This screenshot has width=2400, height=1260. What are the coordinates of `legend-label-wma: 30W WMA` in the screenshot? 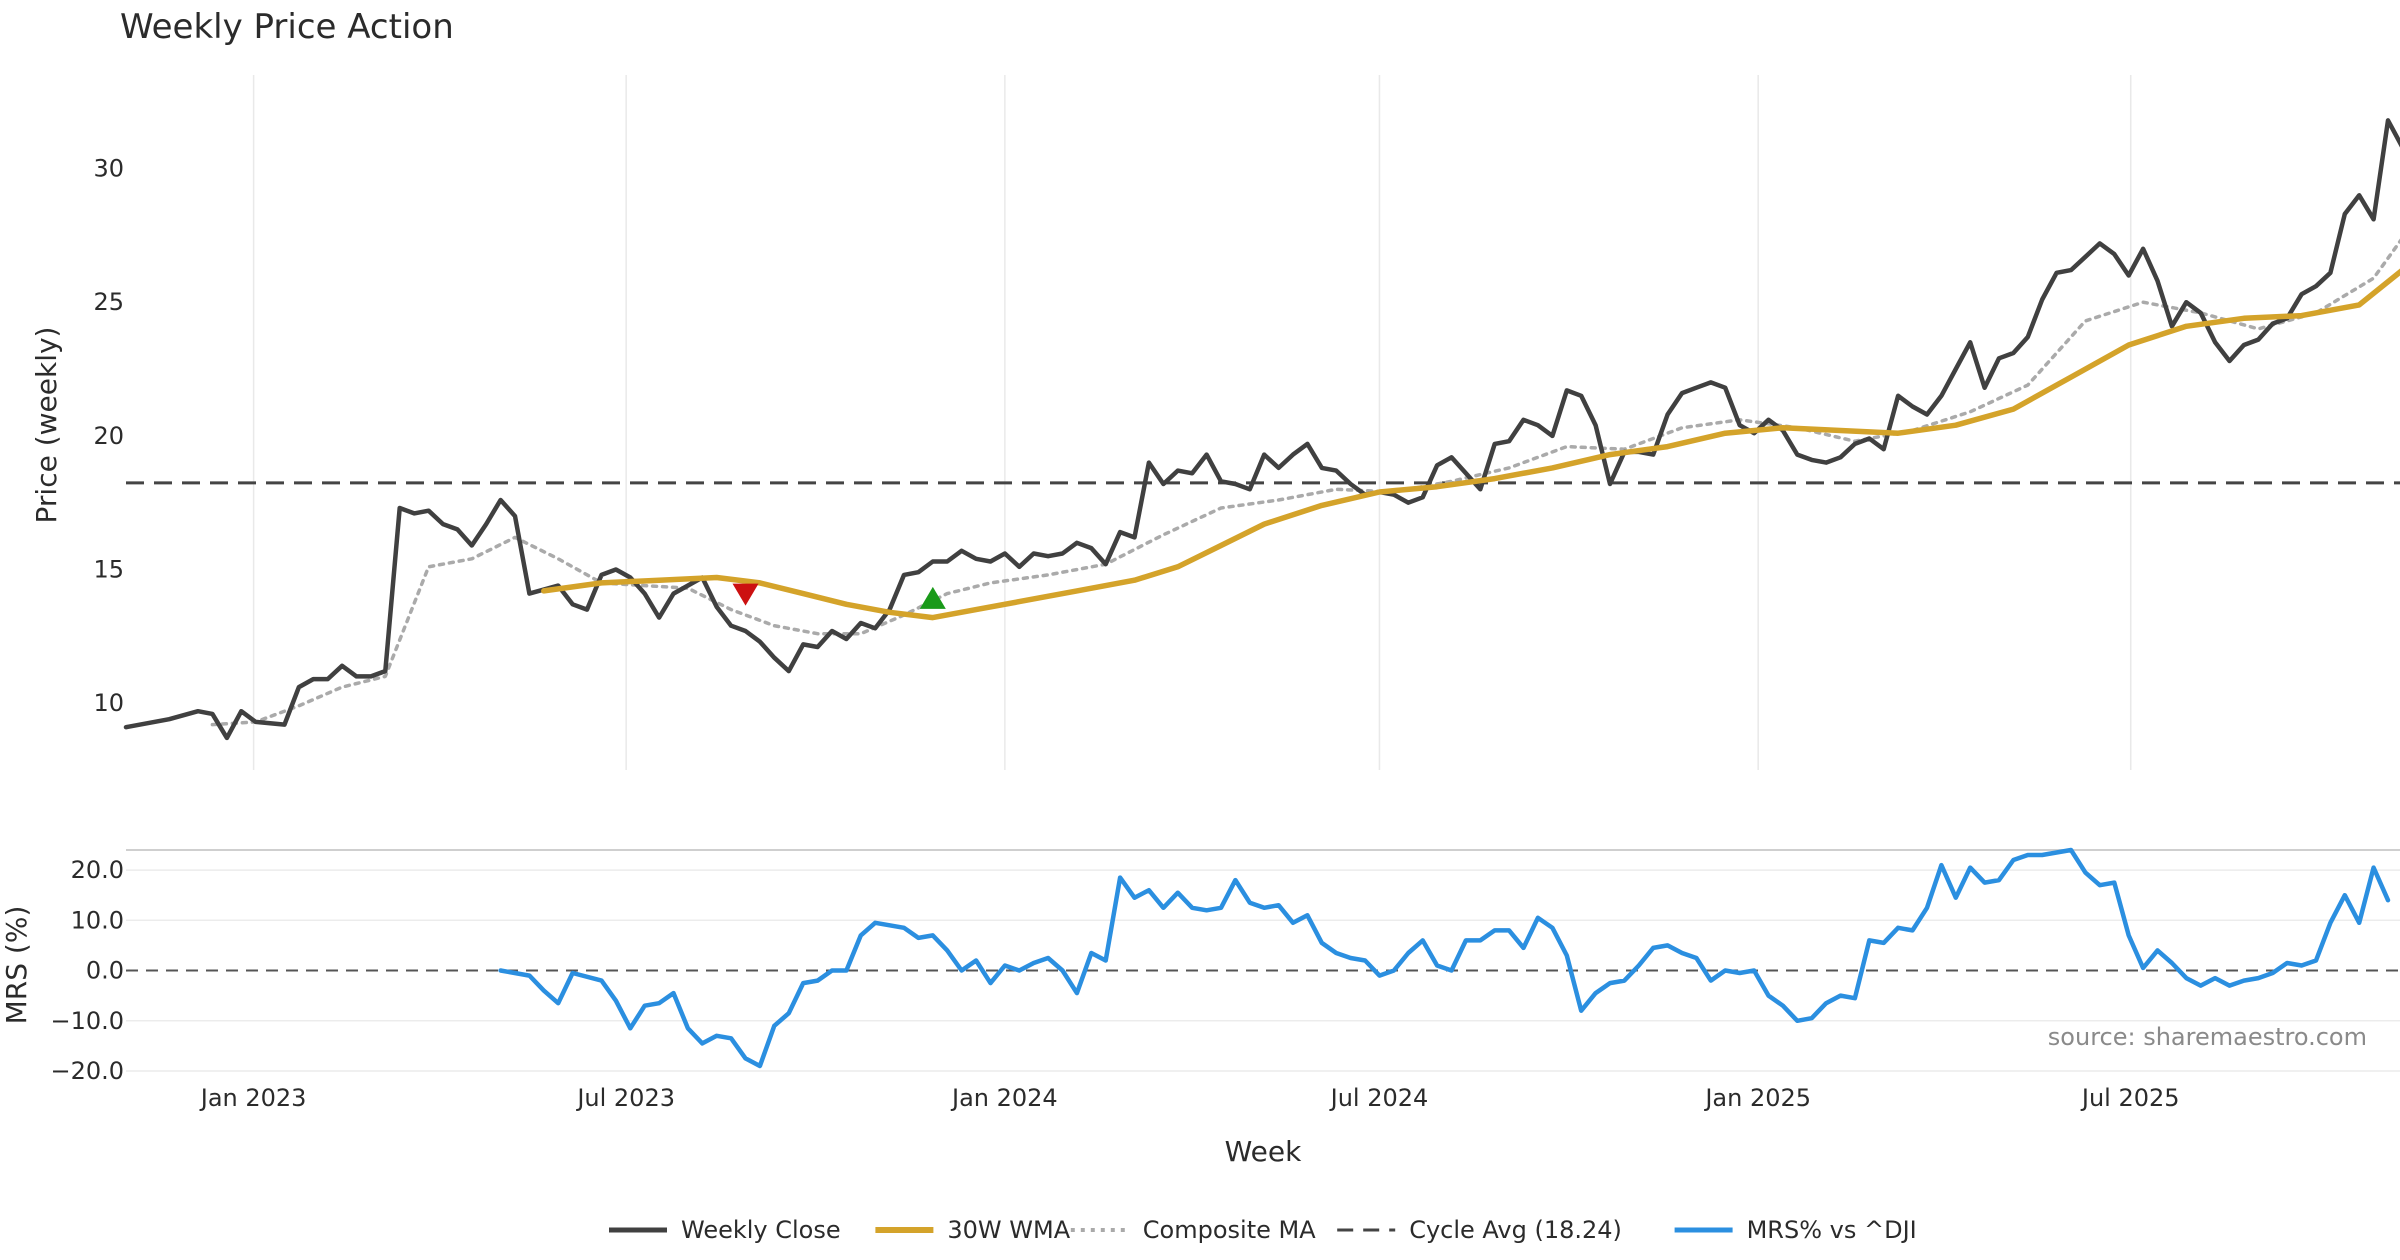 It's located at (1008, 1230).